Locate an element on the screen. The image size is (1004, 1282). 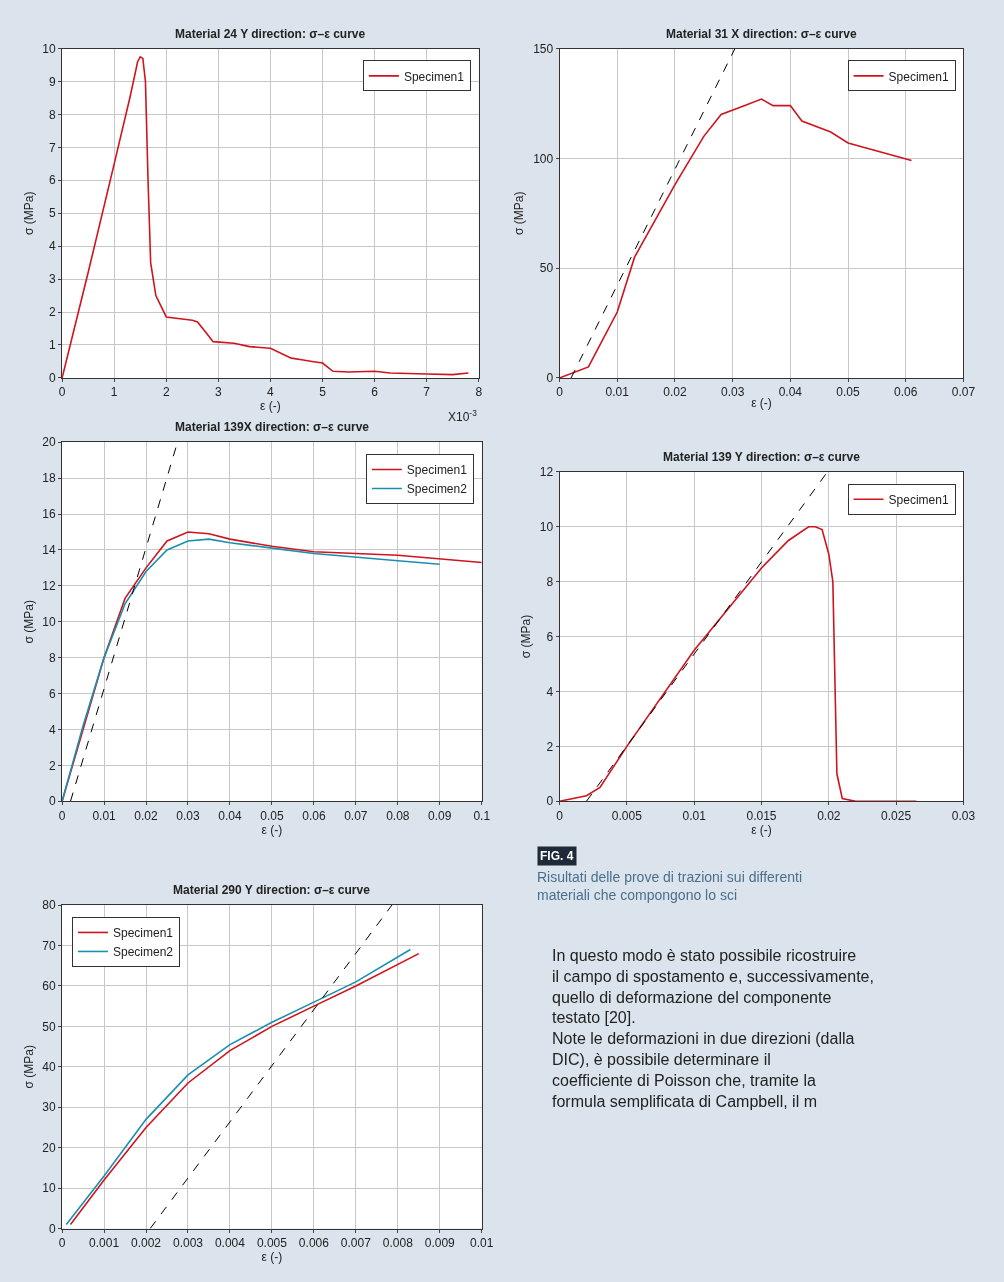
x-tick-label: 0.09 is located at coordinates (440, 815).